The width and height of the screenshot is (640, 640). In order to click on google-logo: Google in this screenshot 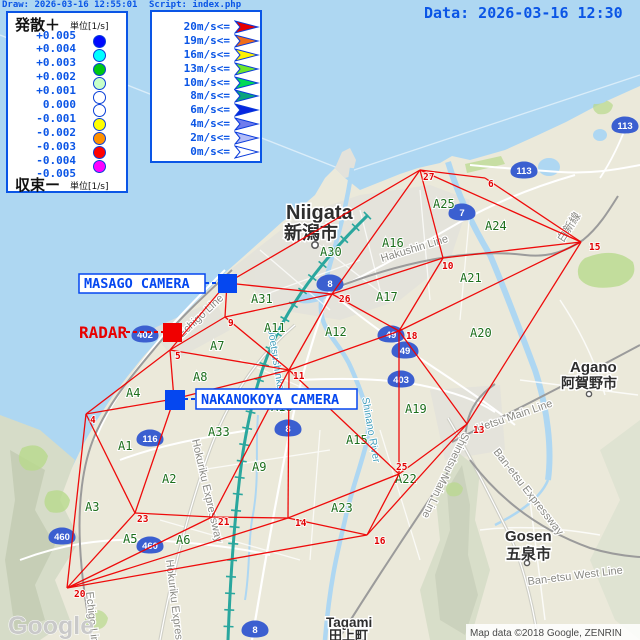, I will do `click(51, 626)`.